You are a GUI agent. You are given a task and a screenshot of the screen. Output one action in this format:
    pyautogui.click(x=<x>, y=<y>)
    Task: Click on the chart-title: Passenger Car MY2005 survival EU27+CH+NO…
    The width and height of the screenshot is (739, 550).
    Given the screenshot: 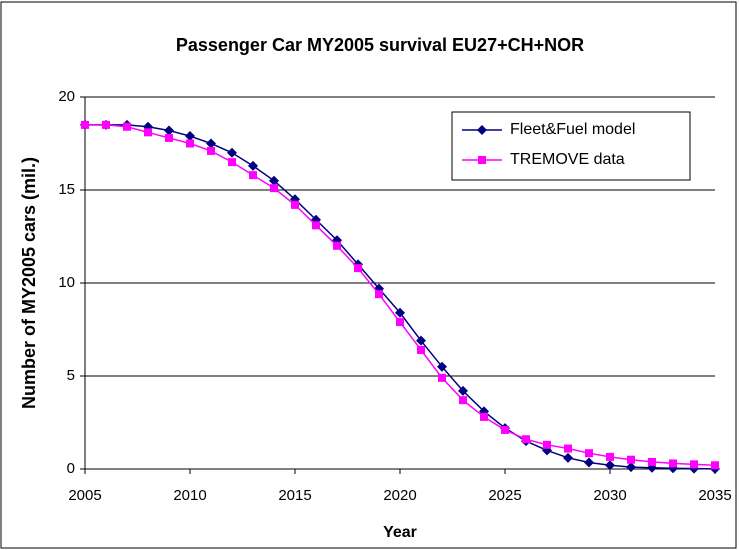 What is the action you would take?
    pyautogui.click(x=380, y=45)
    